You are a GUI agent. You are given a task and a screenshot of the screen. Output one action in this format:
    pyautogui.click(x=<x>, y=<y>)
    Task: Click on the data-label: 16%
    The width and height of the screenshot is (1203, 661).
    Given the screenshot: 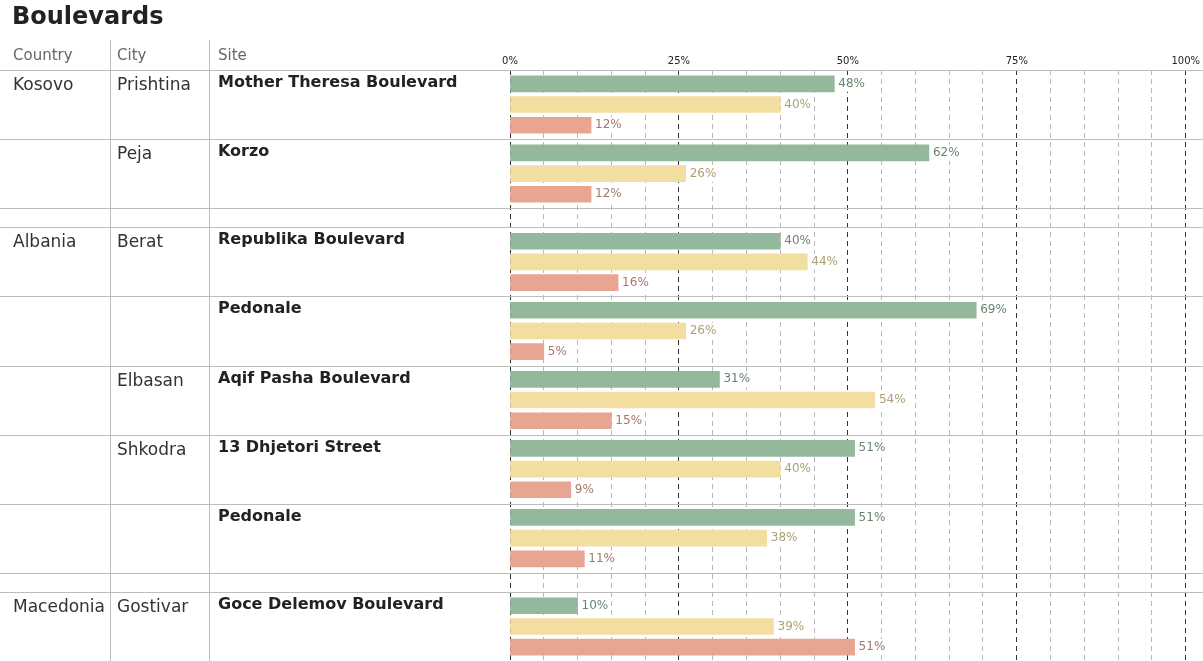 What is the action you would take?
    pyautogui.click(x=635, y=281)
    